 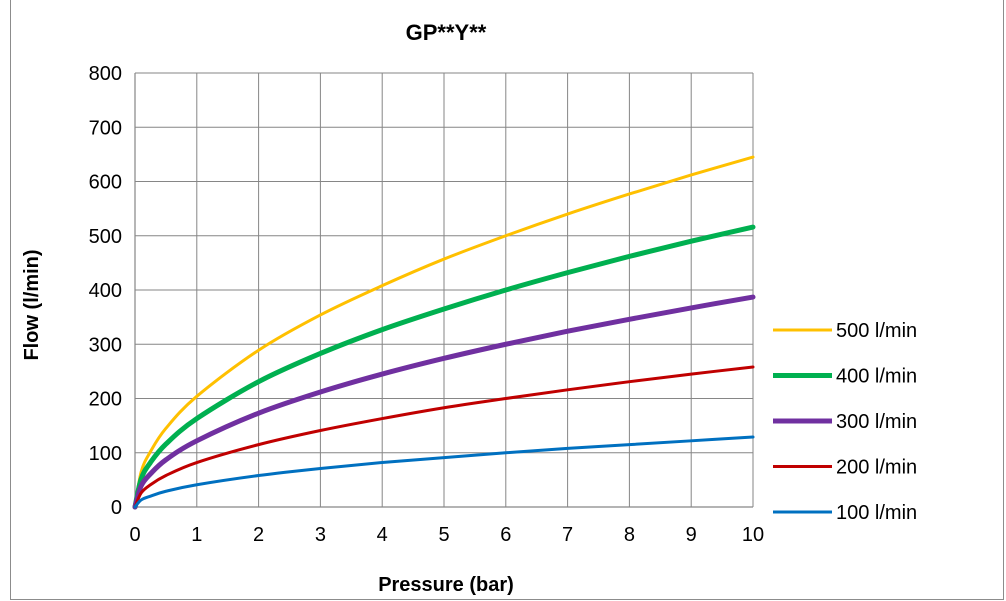 I want to click on y-tick-label: 800, so click(x=105, y=74).